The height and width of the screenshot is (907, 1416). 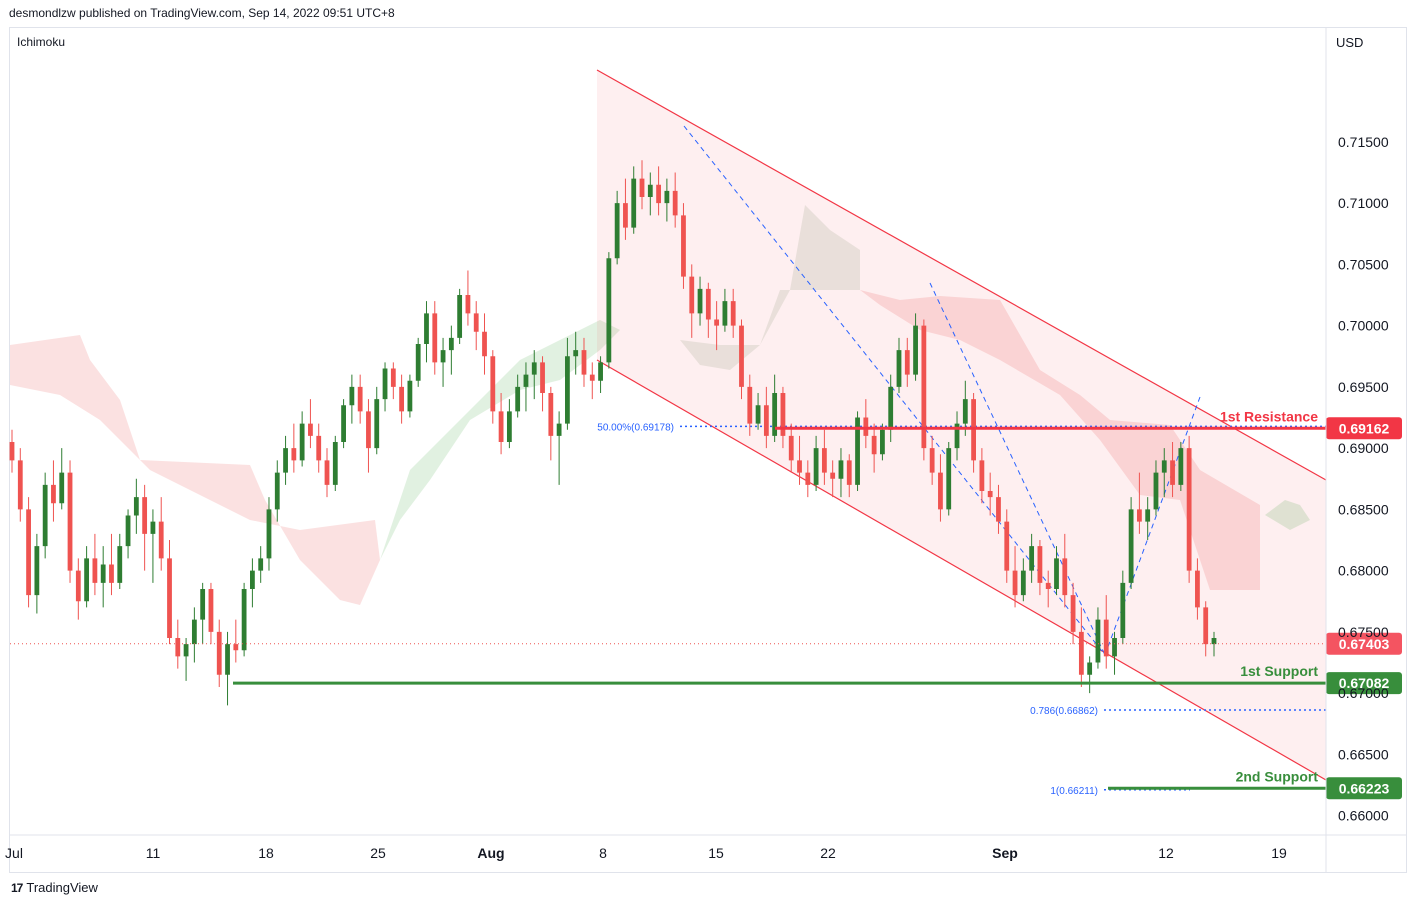 I want to click on y-tick-label: 0.69000, so click(x=1363, y=448).